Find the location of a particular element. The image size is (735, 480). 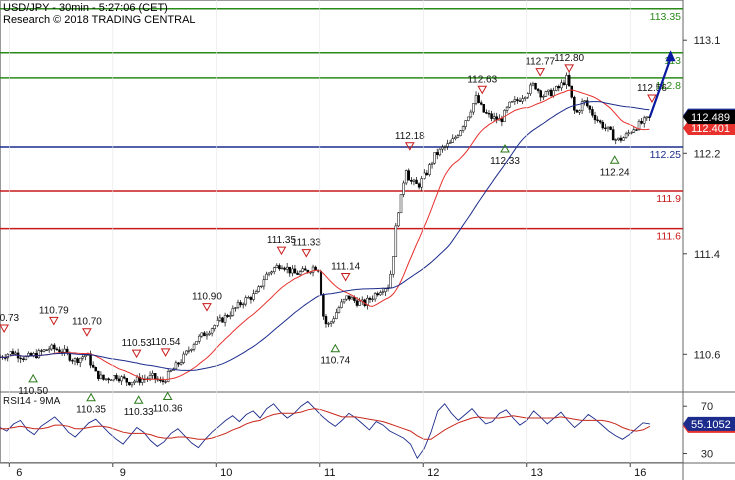

current-price-tag-label: 112.489 is located at coordinates (710, 118).